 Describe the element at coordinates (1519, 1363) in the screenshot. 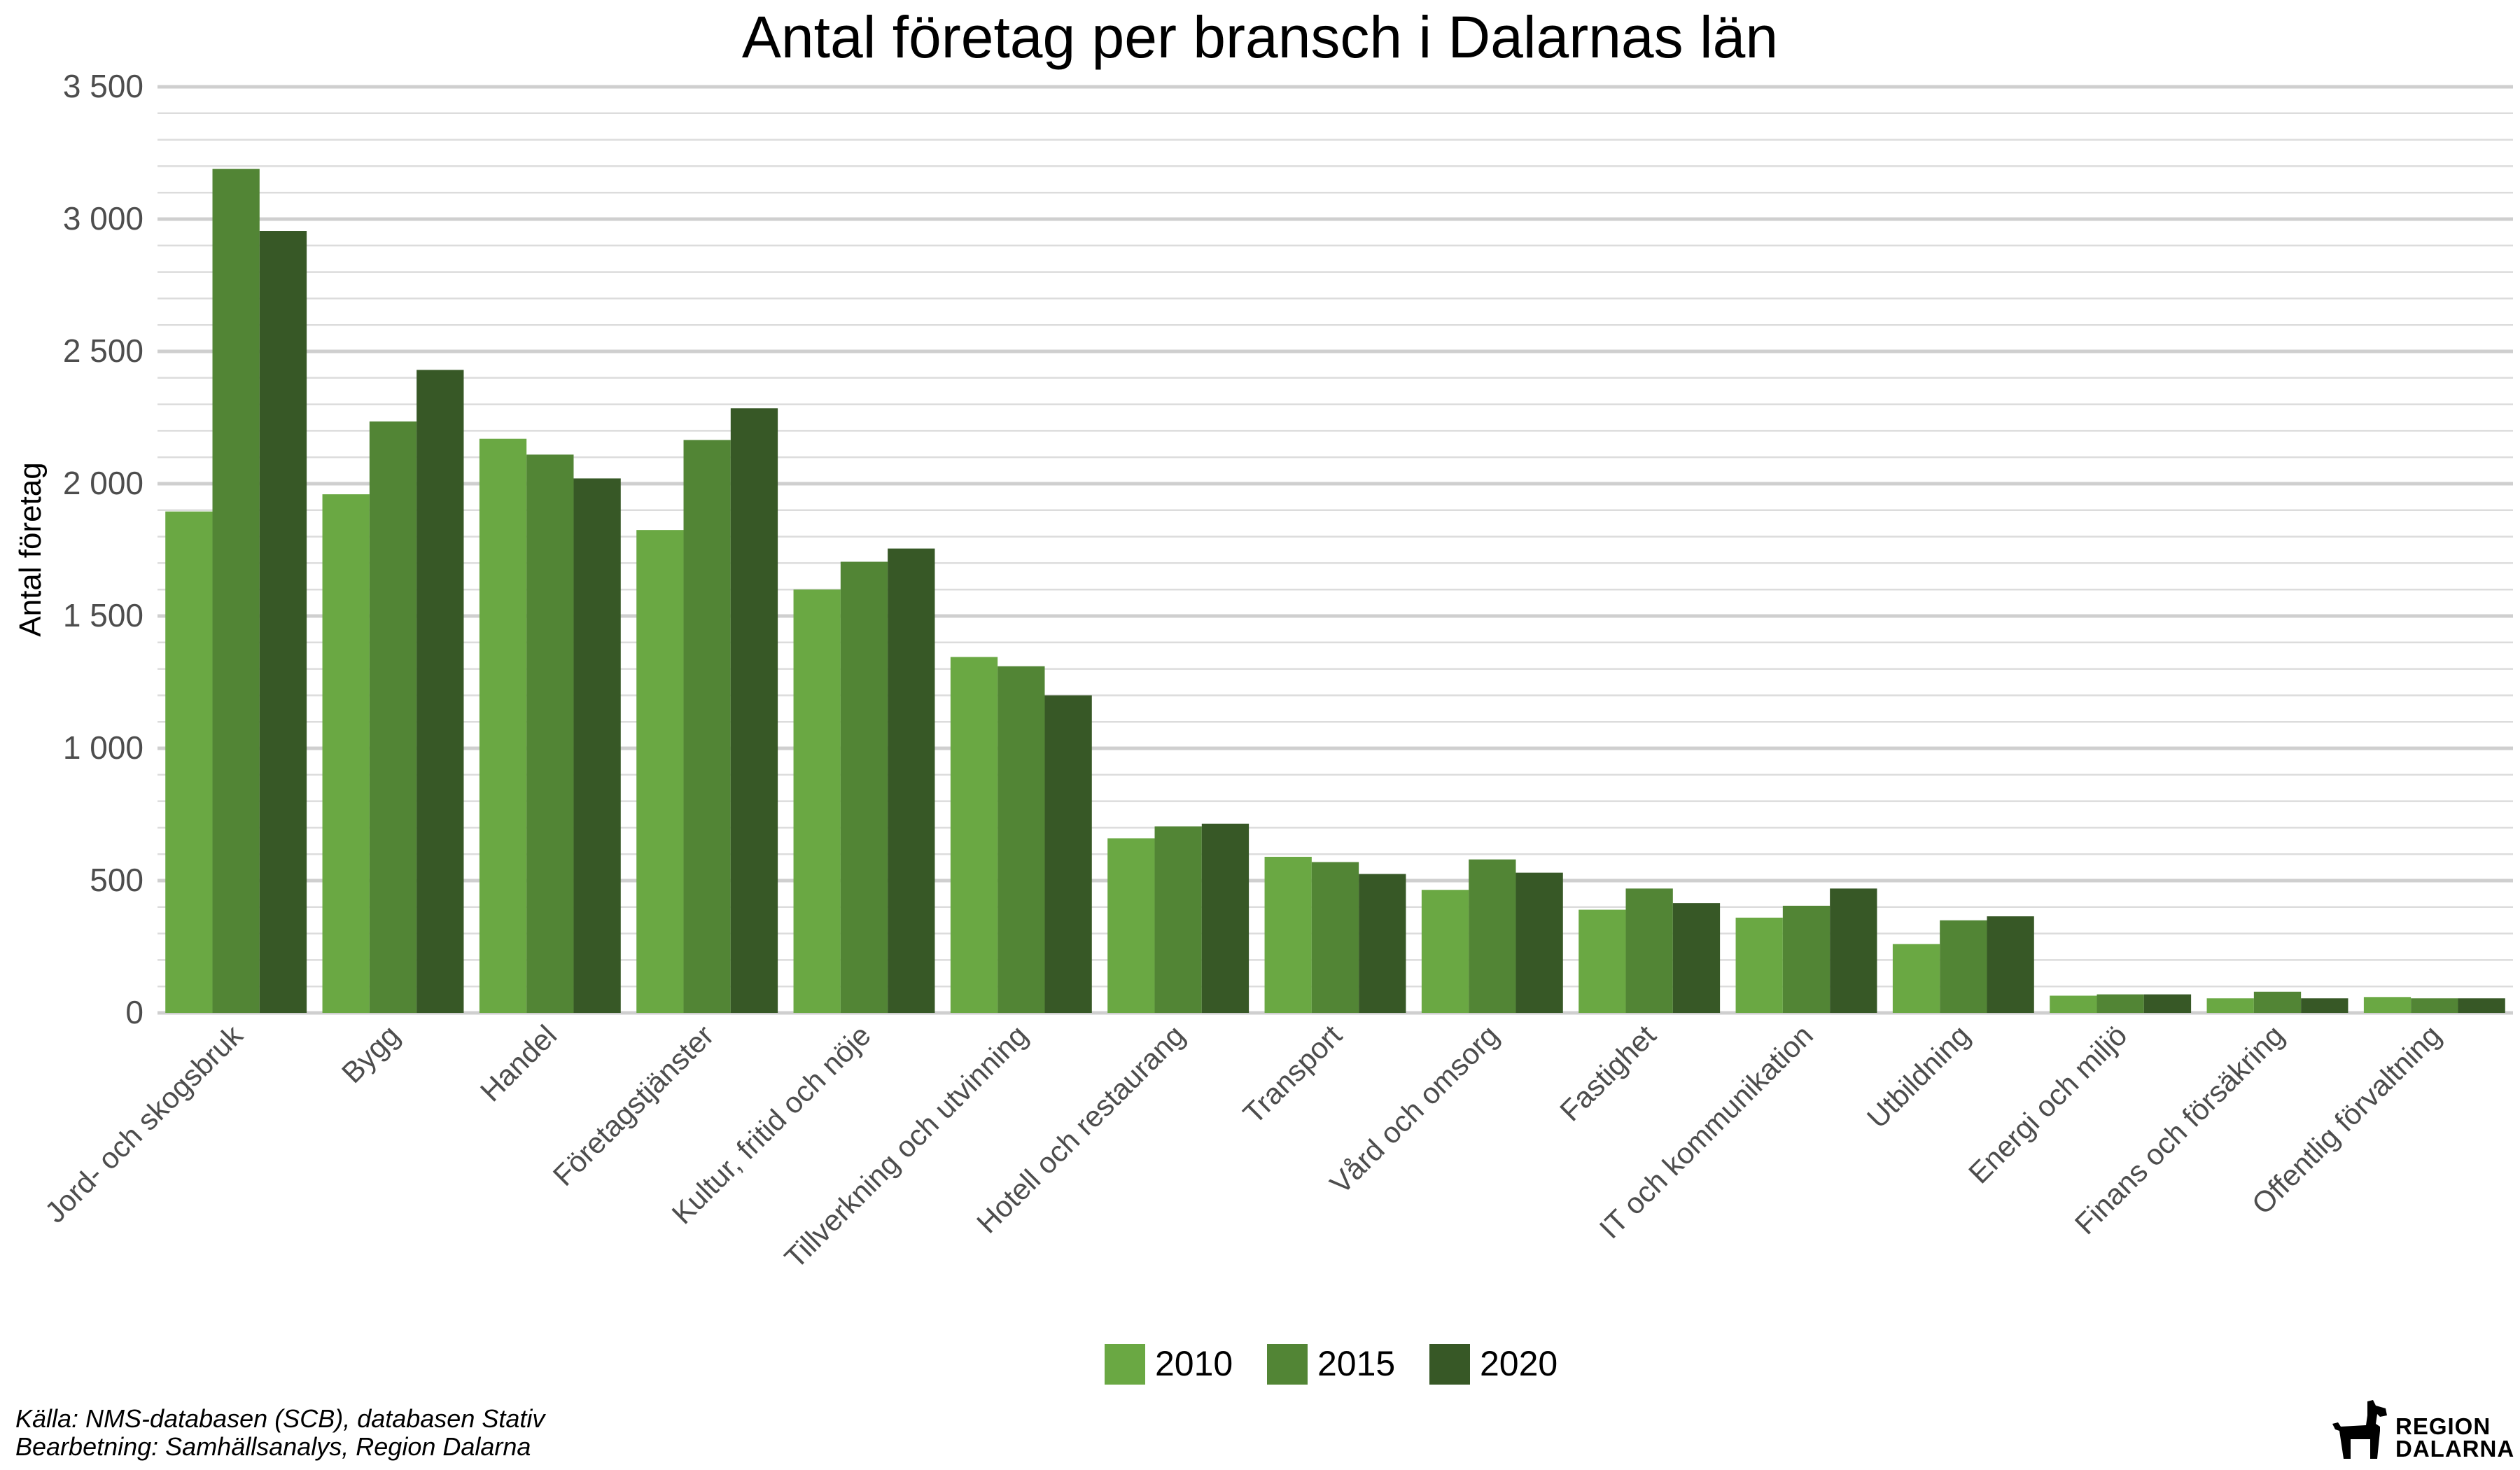

I see `legend-label: 2020` at that location.